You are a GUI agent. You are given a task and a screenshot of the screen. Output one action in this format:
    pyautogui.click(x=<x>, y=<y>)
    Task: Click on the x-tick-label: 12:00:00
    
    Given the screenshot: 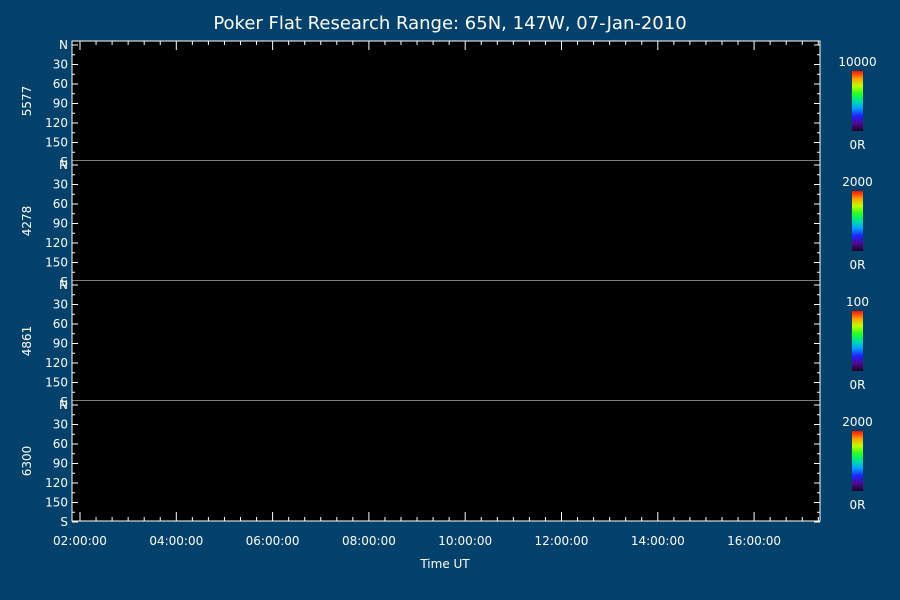 What is the action you would take?
    pyautogui.click(x=562, y=541)
    